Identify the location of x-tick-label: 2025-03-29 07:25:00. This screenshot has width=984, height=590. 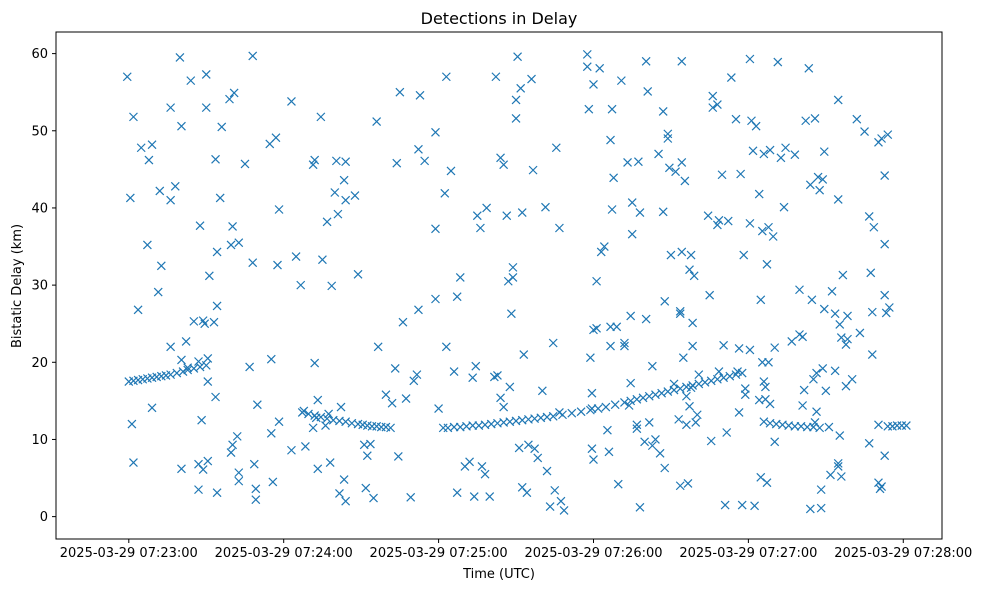
(439, 553).